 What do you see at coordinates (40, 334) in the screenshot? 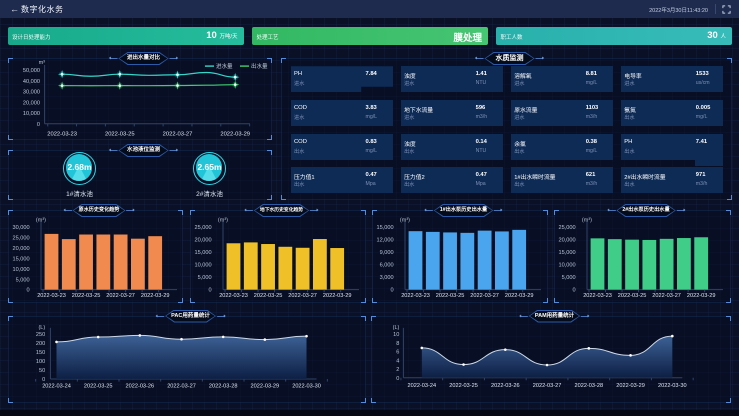
I see `svg-text: 250` at bounding box center [40, 334].